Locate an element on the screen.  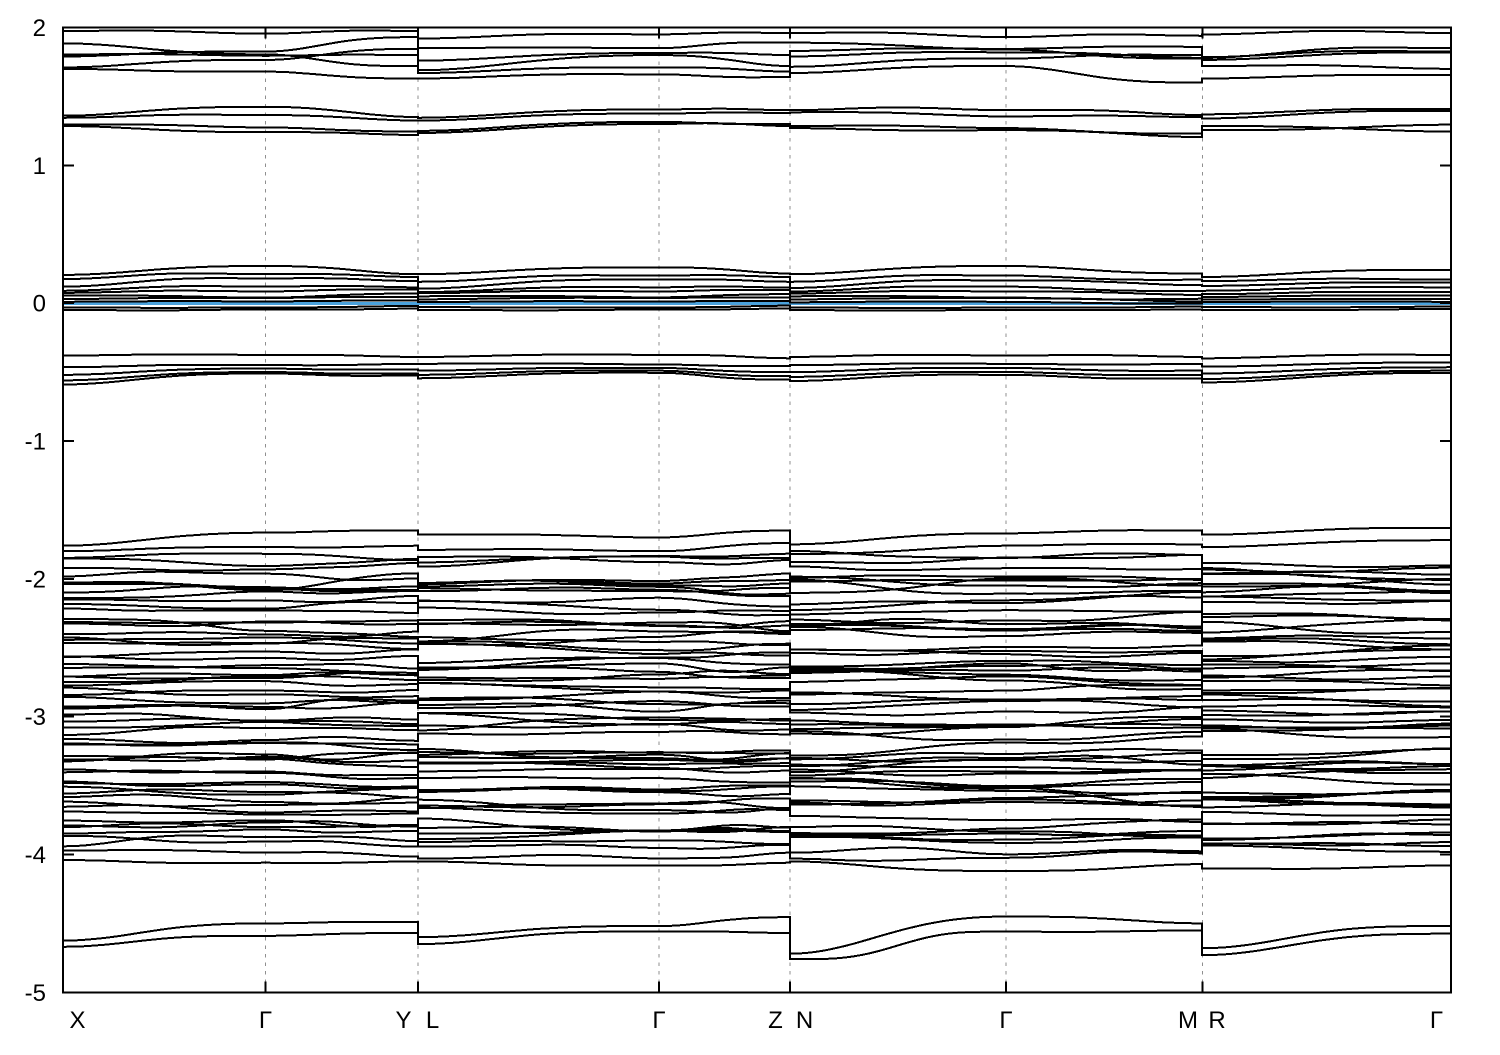
svg-text: -1 is located at coordinates (35, 442).